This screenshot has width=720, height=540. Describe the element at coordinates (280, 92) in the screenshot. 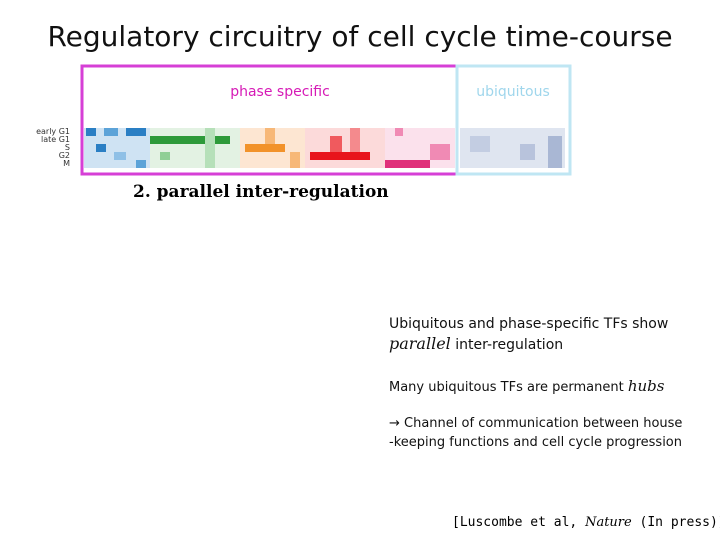

I see `phase-label: phase specific` at that location.